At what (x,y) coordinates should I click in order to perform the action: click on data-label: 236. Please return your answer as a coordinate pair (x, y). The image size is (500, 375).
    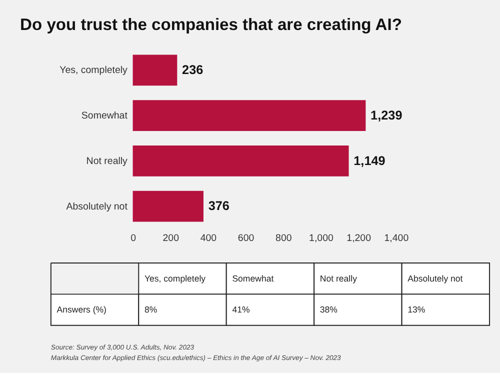
    Looking at the image, I should click on (193, 70).